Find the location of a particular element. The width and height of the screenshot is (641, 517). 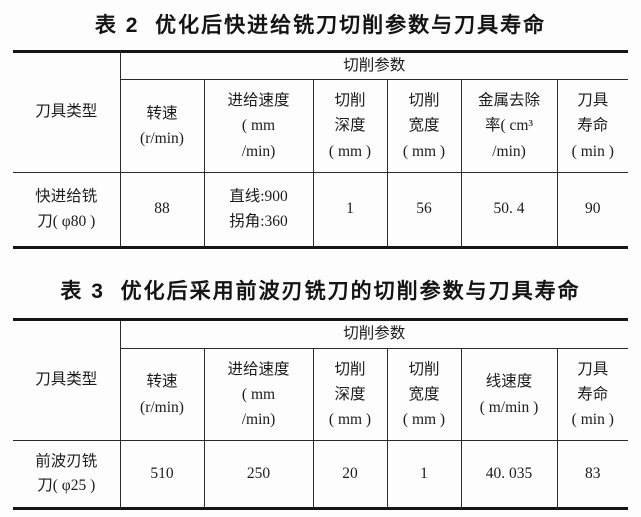

table2-cell-tool-life: 90 is located at coordinates (593, 209).